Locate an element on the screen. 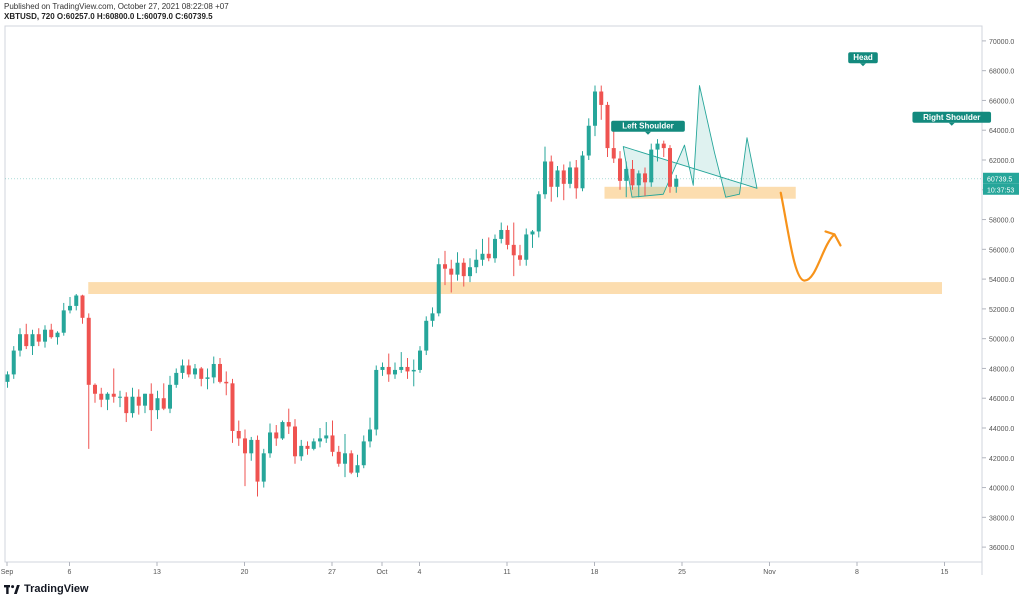 The width and height of the screenshot is (1024, 600). pattern-label: Head is located at coordinates (863, 59).